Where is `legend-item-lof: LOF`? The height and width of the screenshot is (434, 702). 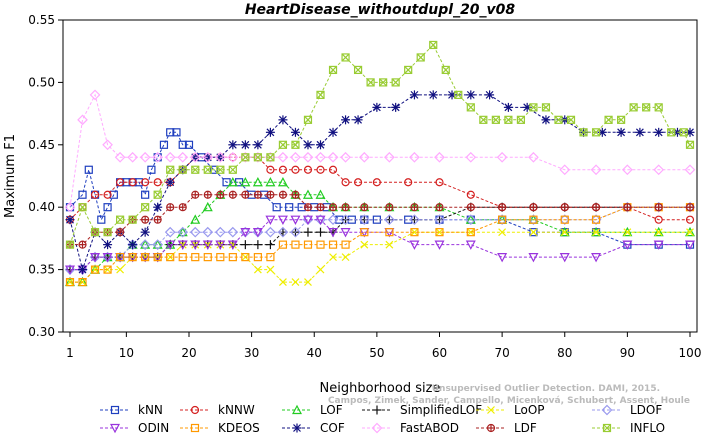 legend-item-lof: LOF is located at coordinates (312, 410).